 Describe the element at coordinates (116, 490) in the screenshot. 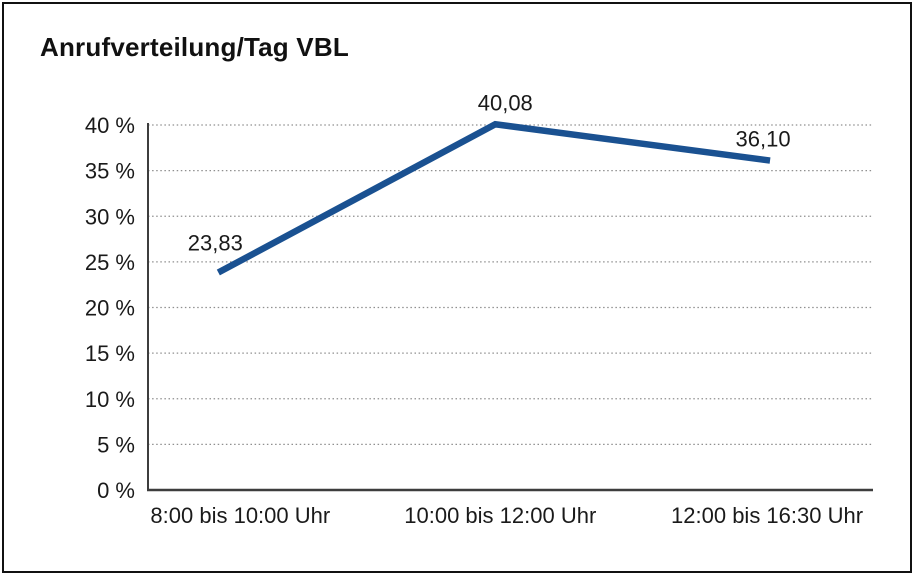

I see `y-tick-label: 0 %` at that location.